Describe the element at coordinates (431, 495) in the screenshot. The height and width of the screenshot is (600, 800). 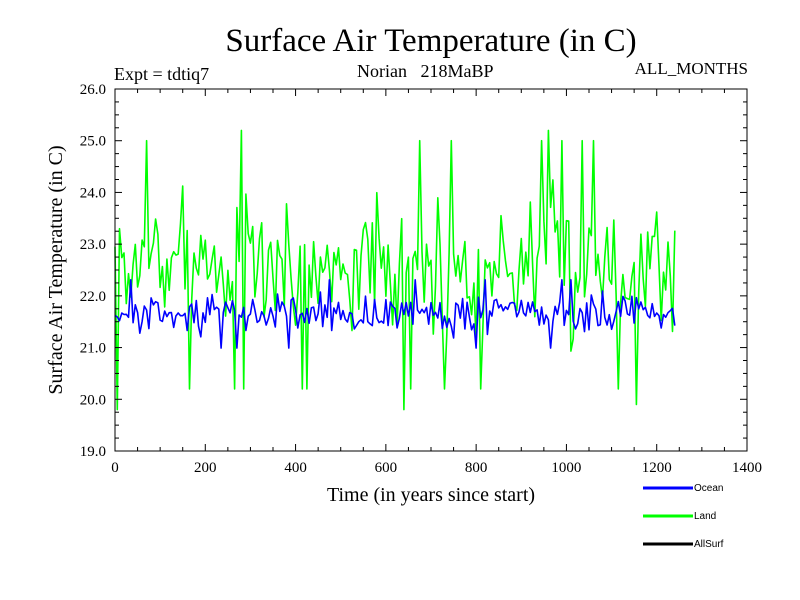
I see `x-axis-label: Time (in years since start)` at that location.